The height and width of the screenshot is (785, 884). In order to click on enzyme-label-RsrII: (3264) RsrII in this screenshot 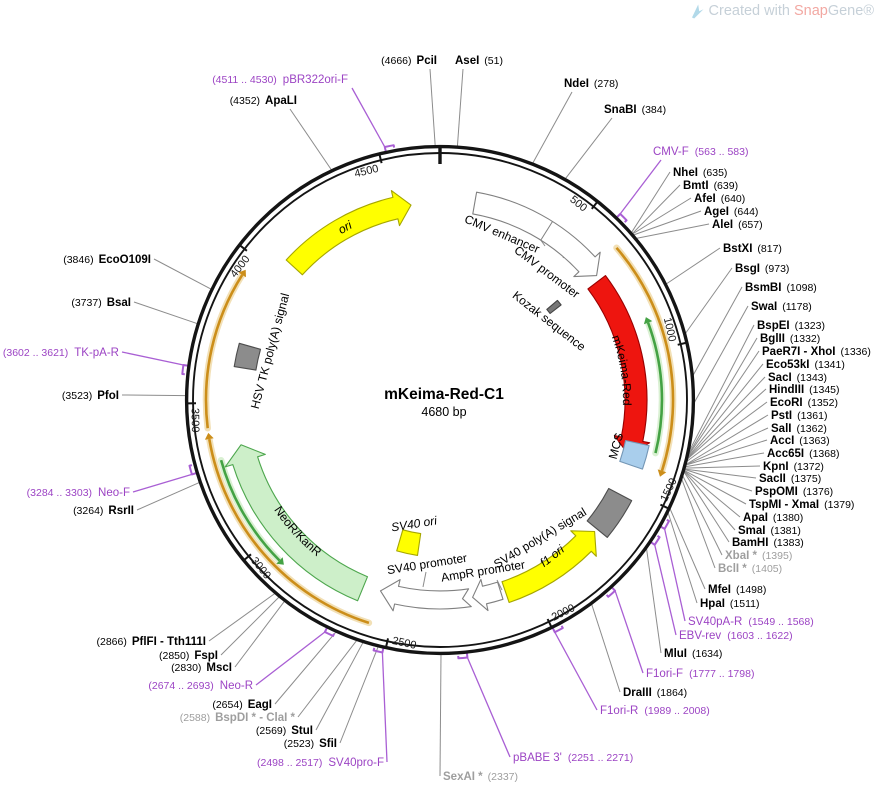, I will do `click(103, 511)`.